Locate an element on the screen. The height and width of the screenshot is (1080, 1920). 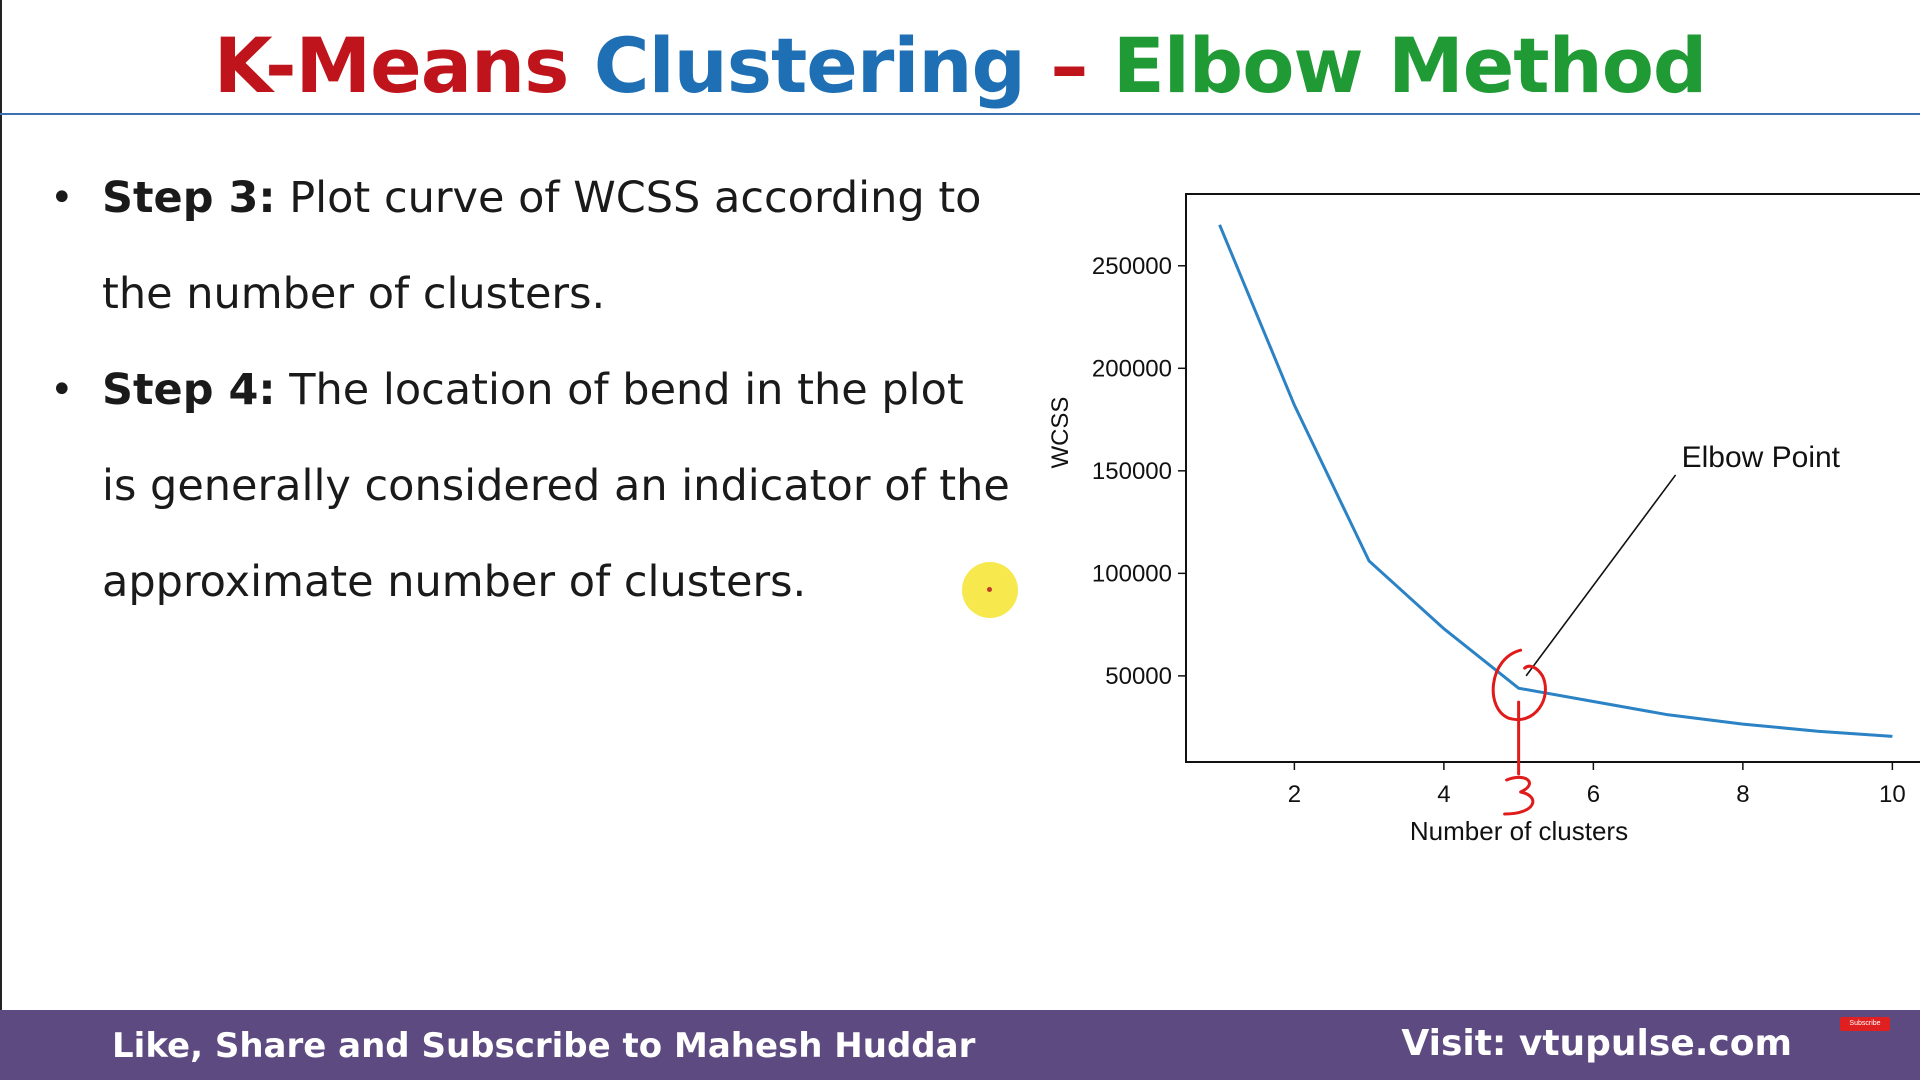
cursor-pointer-icon is located at coordinates (989, 589).